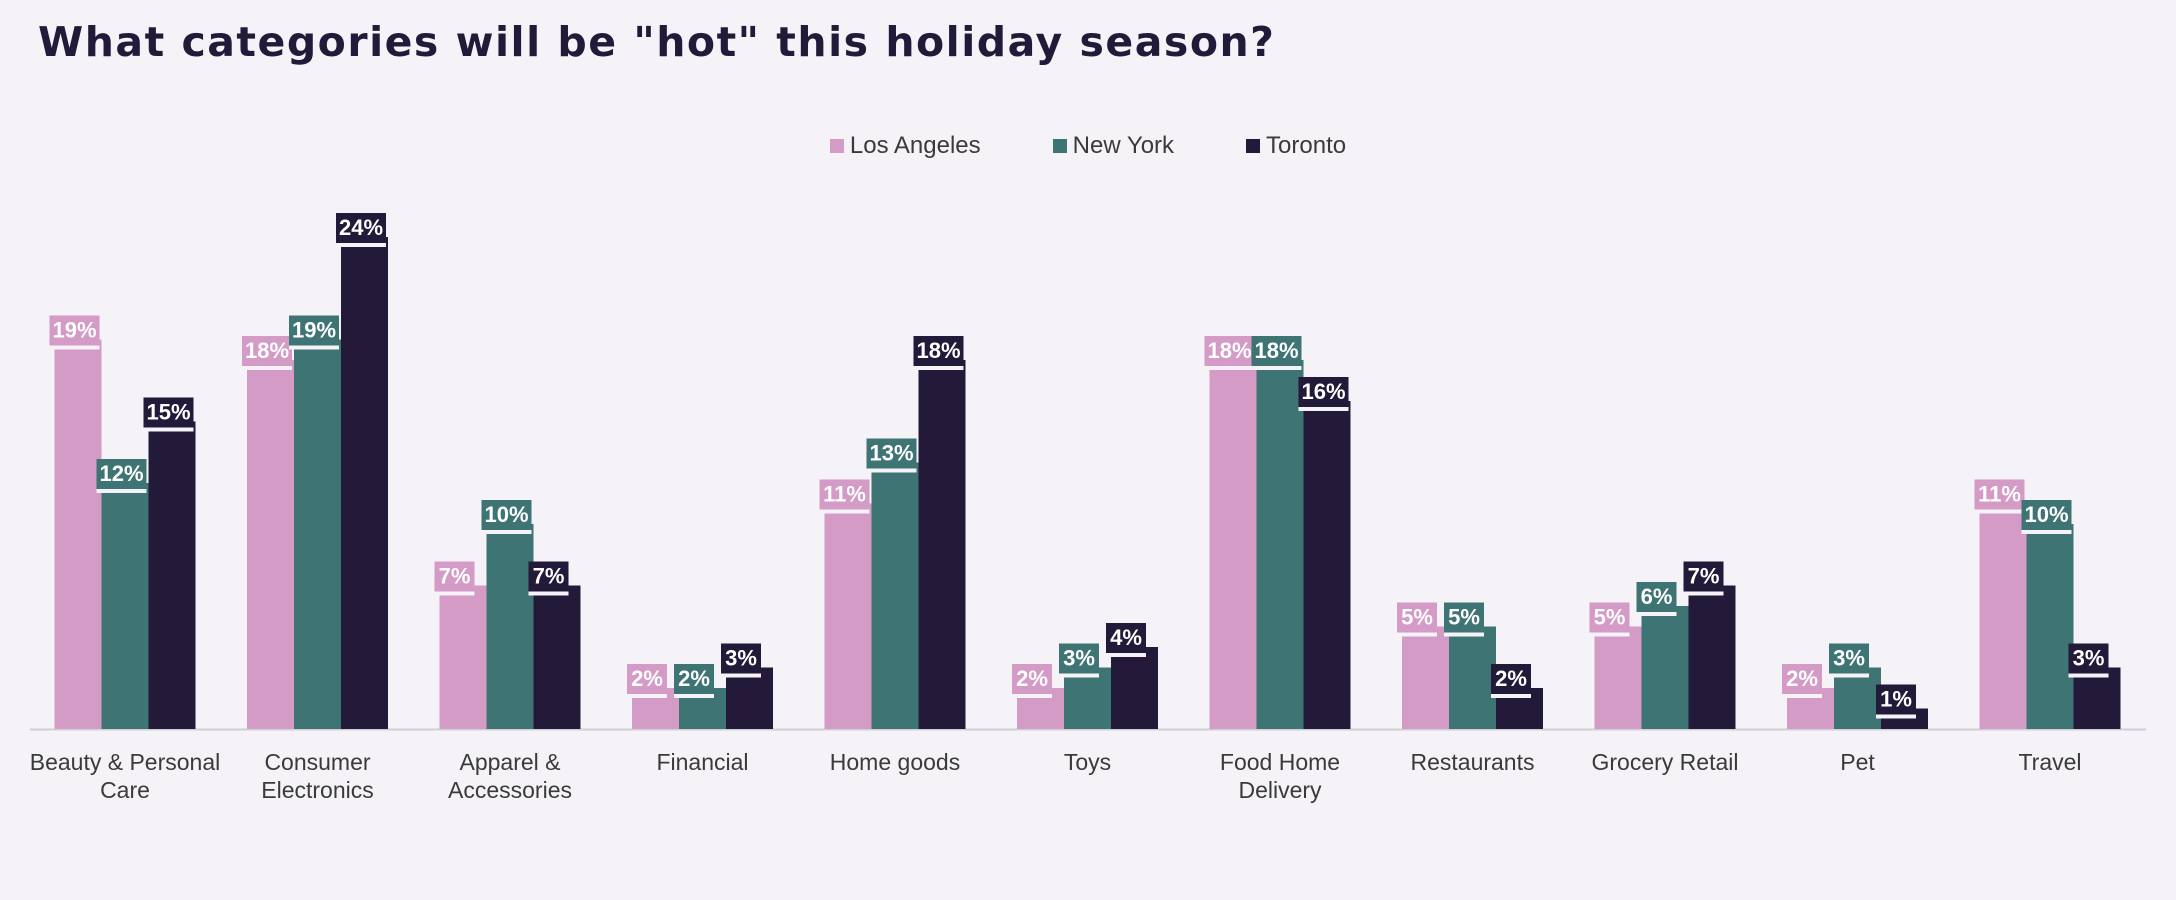 The image size is (2176, 900). Describe the element at coordinates (1712, 657) in the screenshot. I see `bar-toronto-grocery-retail` at that location.